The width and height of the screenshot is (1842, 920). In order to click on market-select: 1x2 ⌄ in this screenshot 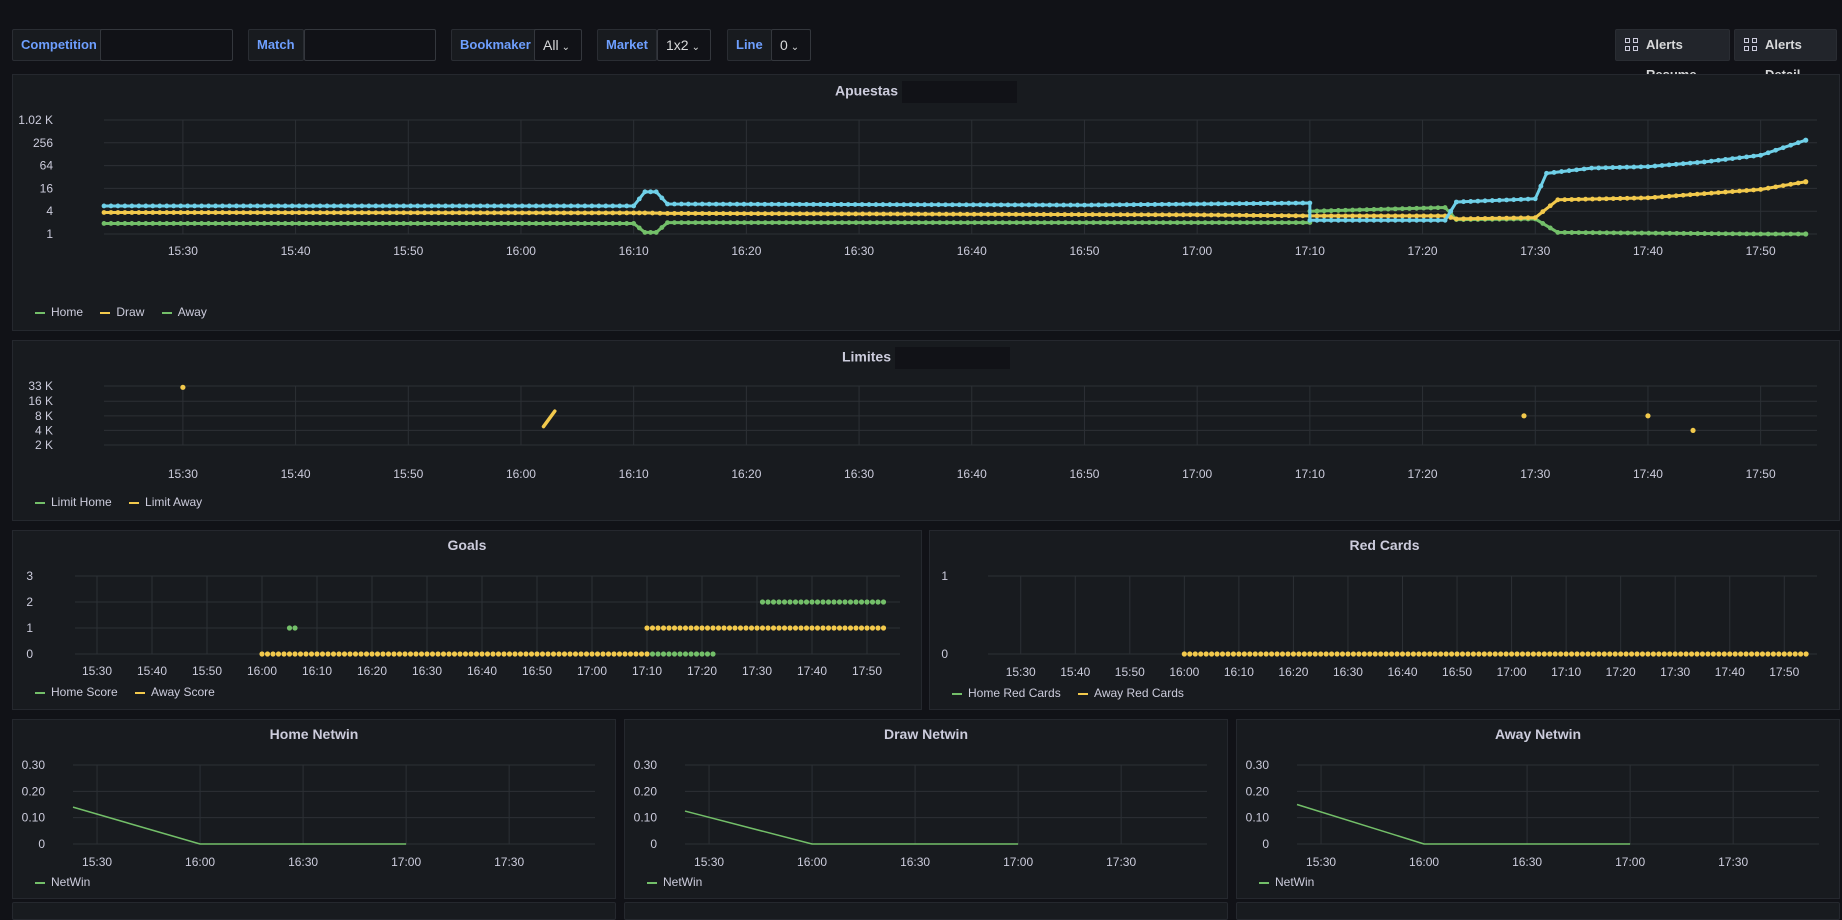, I will do `click(684, 45)`.